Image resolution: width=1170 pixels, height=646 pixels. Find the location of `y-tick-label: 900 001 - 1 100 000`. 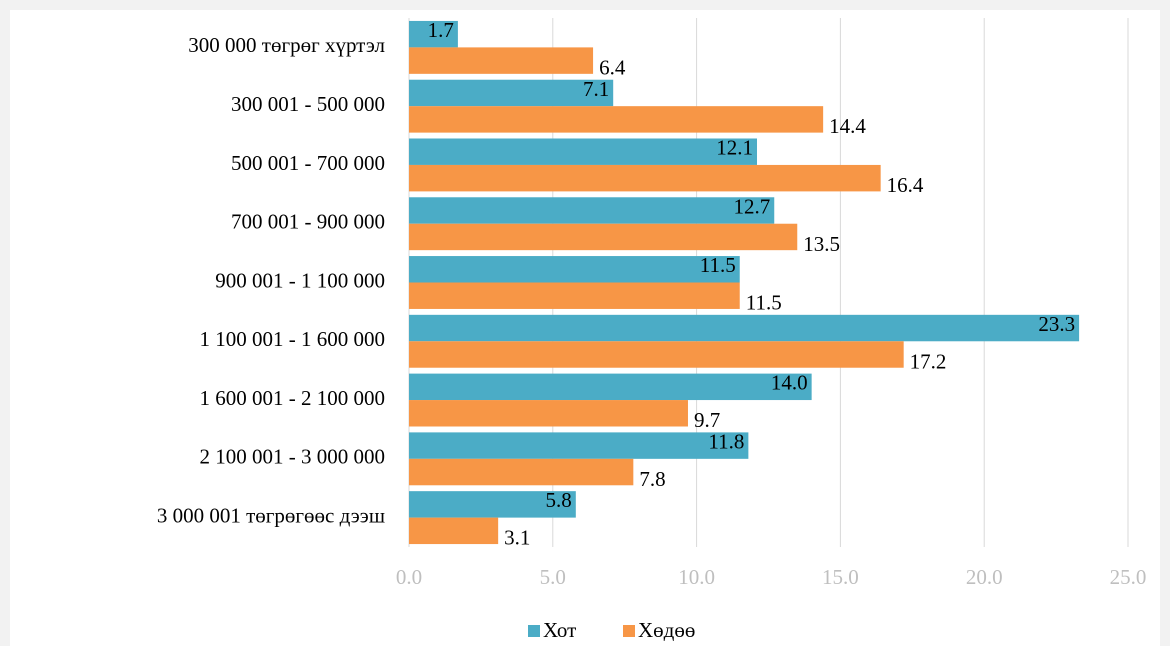

y-tick-label: 900 001 - 1 100 000 is located at coordinates (300, 280).